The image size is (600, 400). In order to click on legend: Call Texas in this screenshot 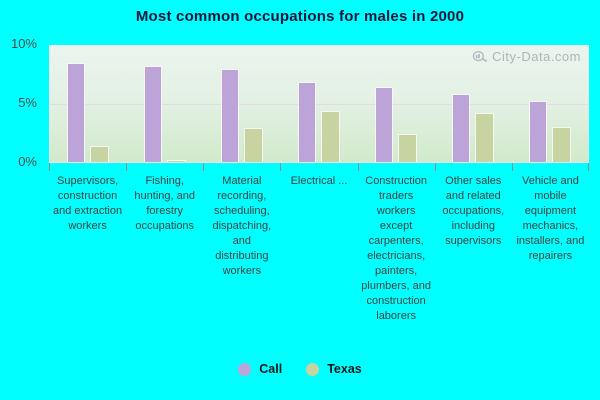, I will do `click(300, 369)`.